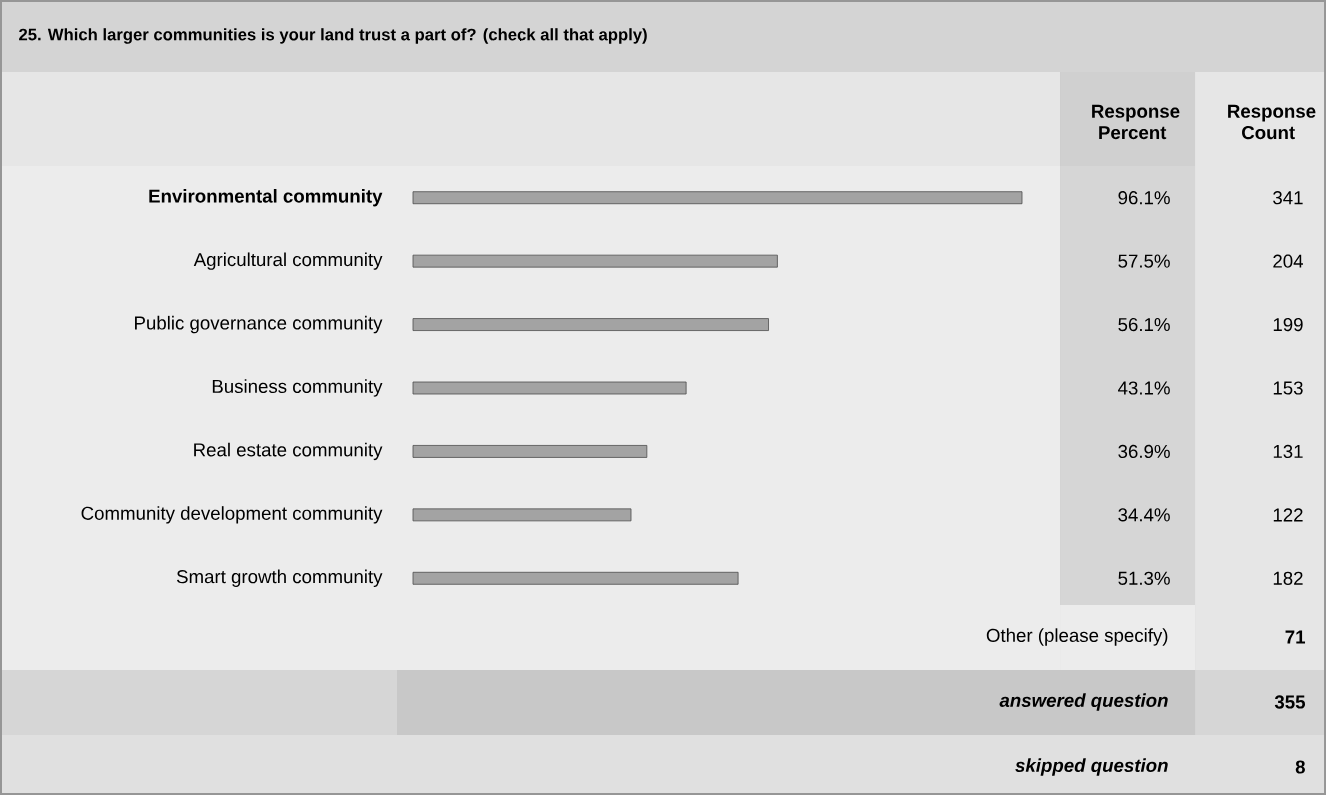 This screenshot has width=1326, height=795. I want to click on text: 71, so click(1295, 637).